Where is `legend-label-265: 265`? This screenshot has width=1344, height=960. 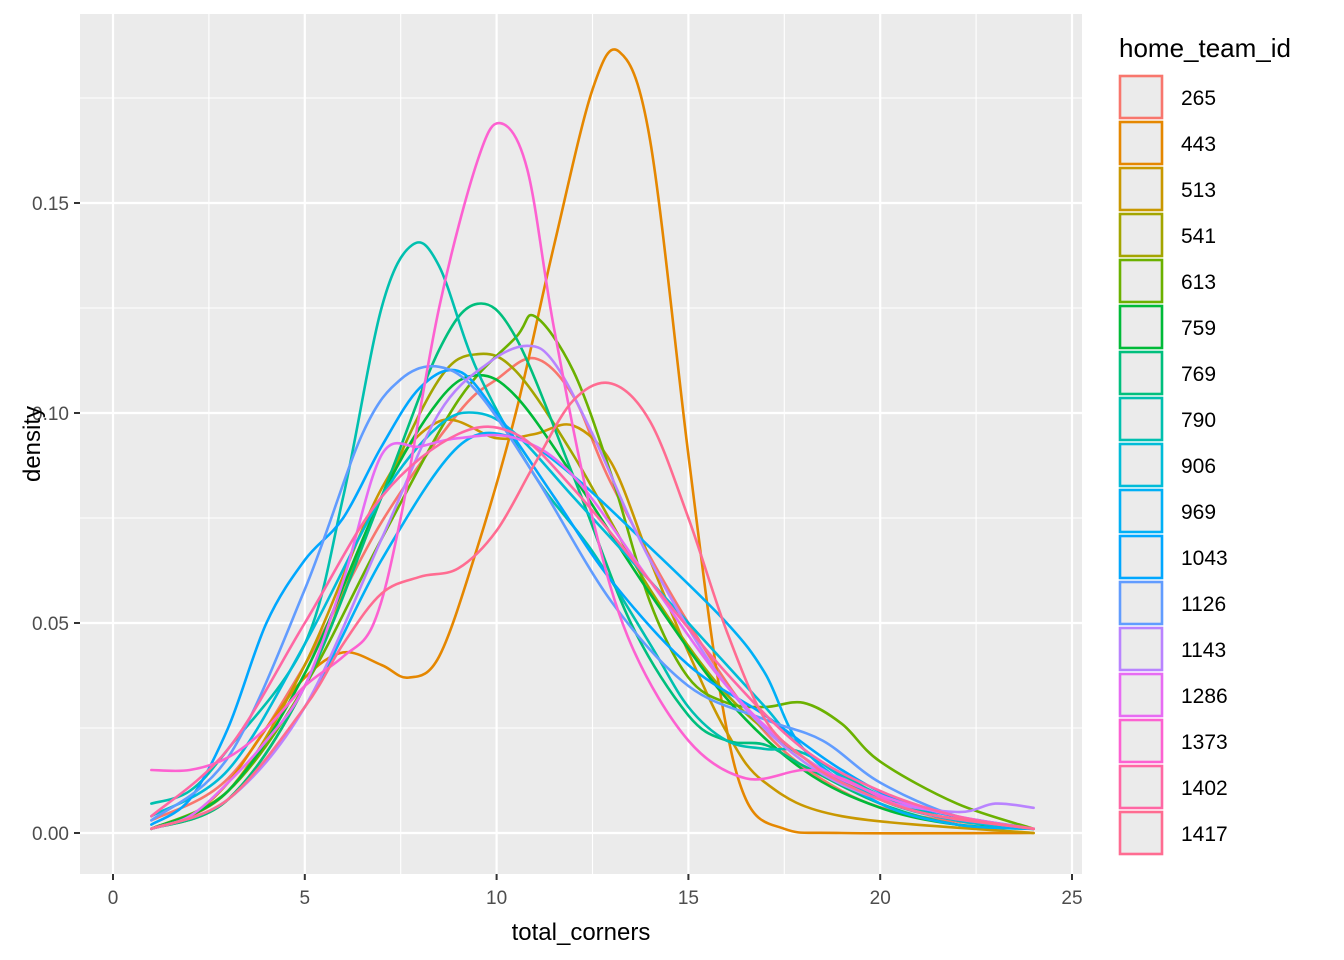
legend-label-265: 265 is located at coordinates (1198, 98).